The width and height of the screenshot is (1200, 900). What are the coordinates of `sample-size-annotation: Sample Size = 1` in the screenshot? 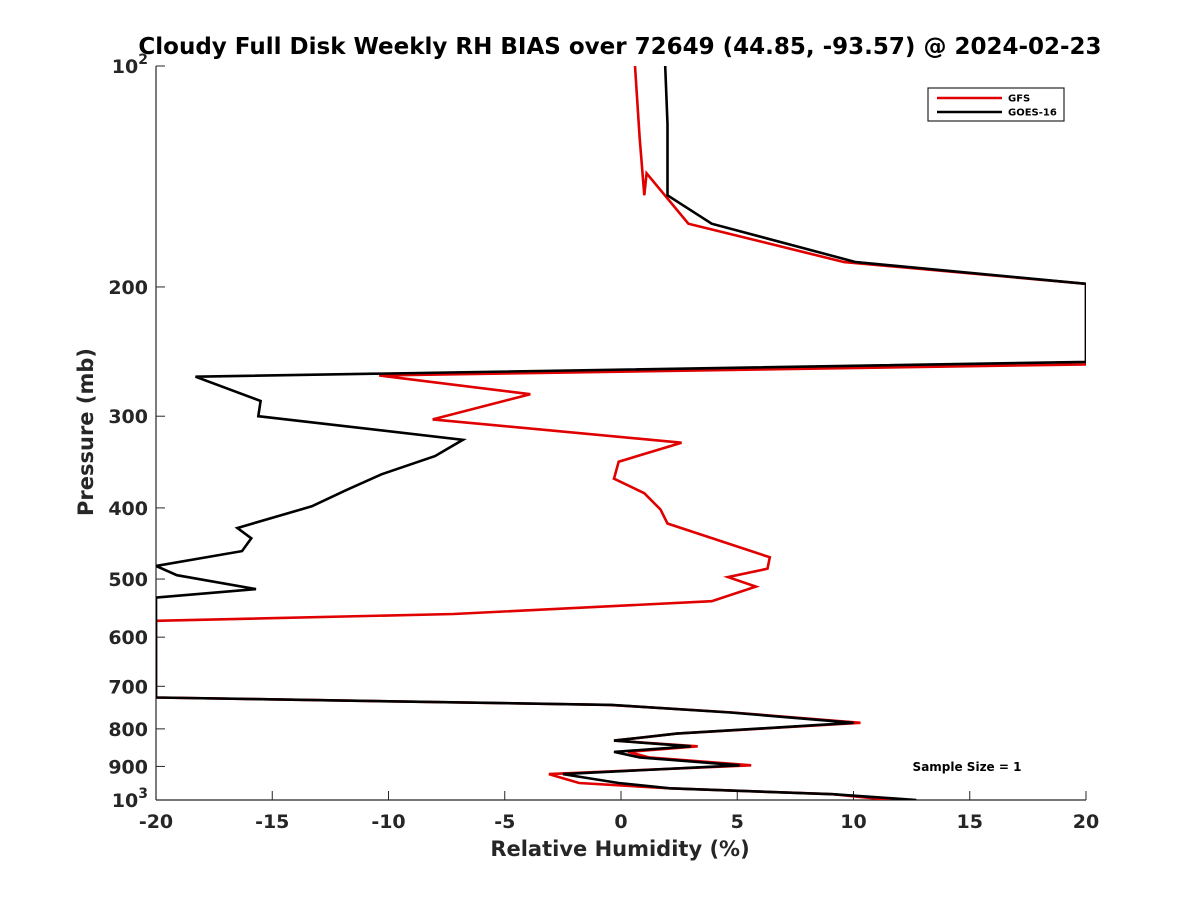 It's located at (967, 767).